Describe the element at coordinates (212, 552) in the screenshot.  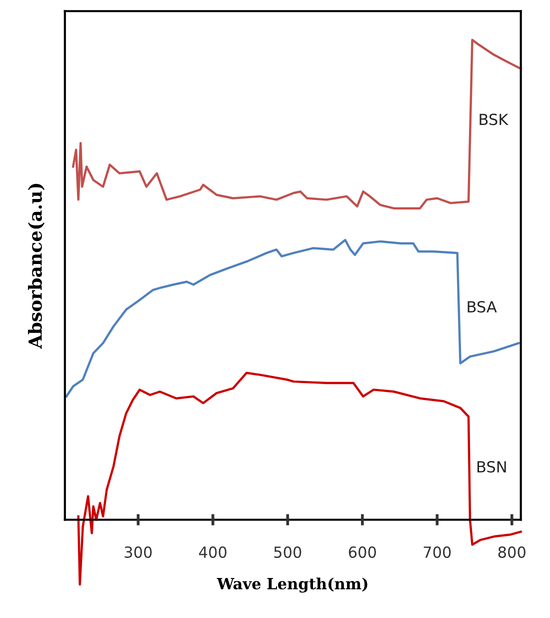
I see `x-tick-label: 400` at that location.